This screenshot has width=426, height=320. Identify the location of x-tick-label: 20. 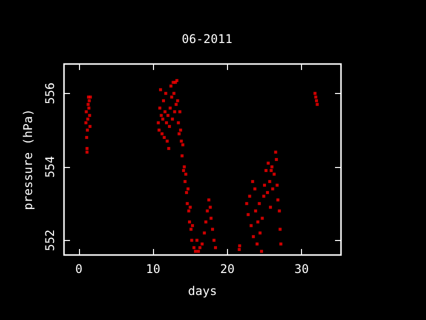
(227, 269).